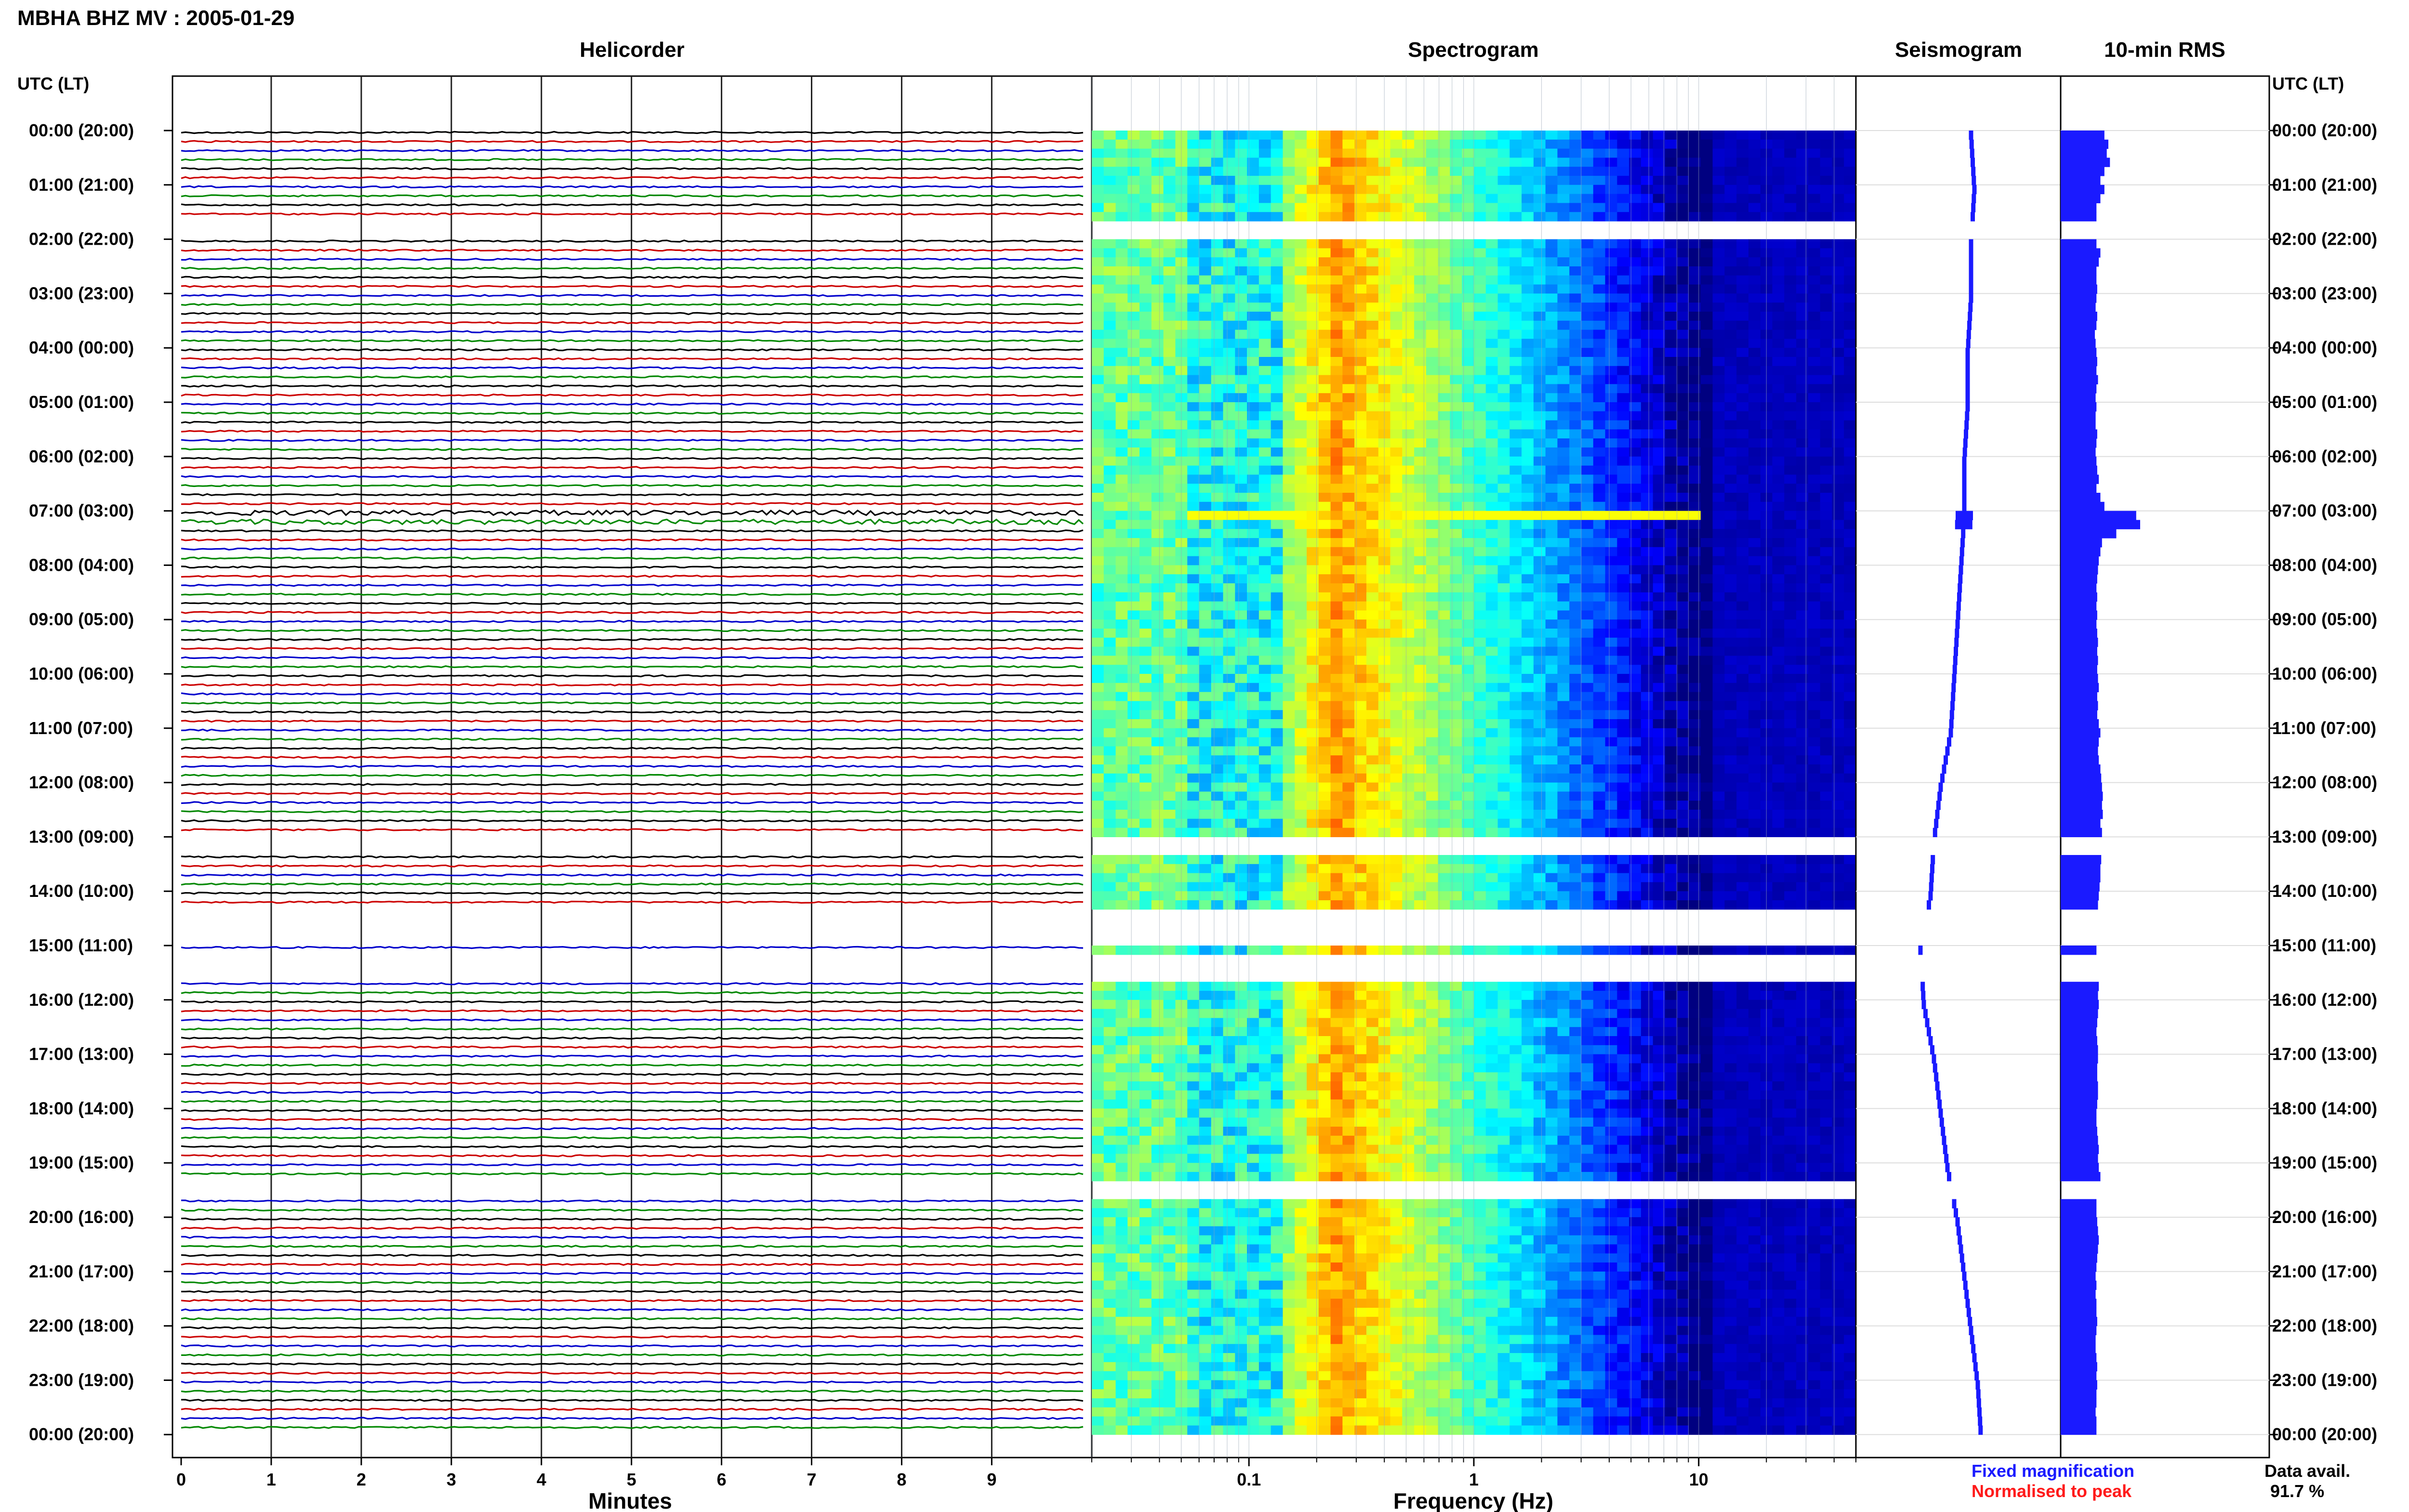  What do you see at coordinates (81, 836) in the screenshot?
I see `time-label: 13:00 (09:00)` at bounding box center [81, 836].